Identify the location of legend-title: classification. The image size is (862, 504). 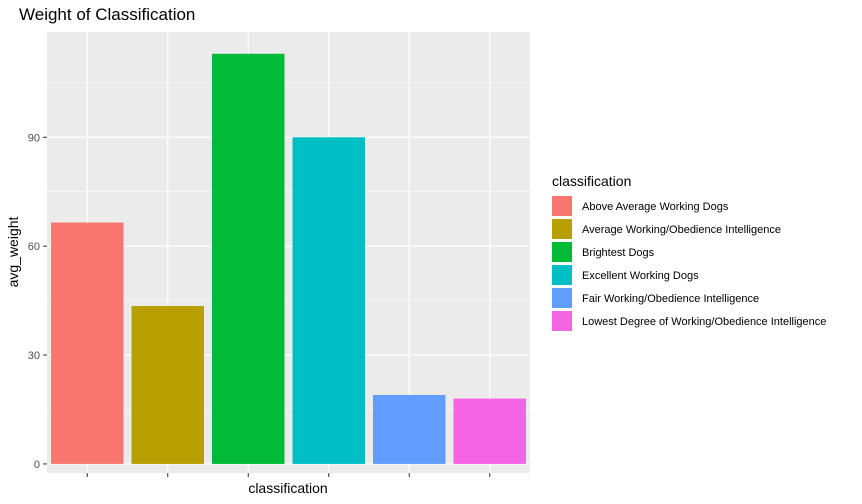
(591, 181).